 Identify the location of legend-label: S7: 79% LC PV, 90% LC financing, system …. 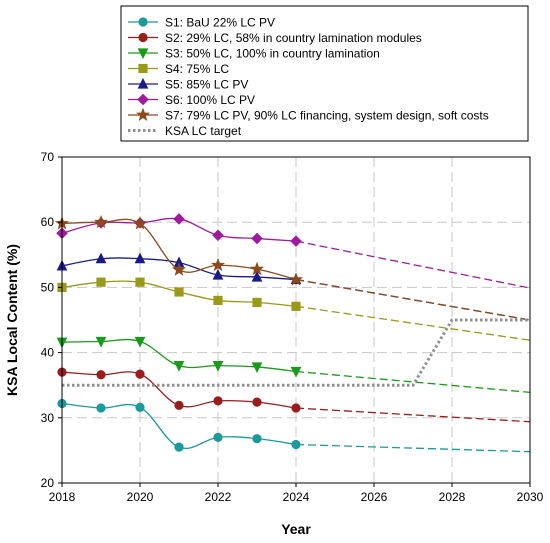
(327, 116).